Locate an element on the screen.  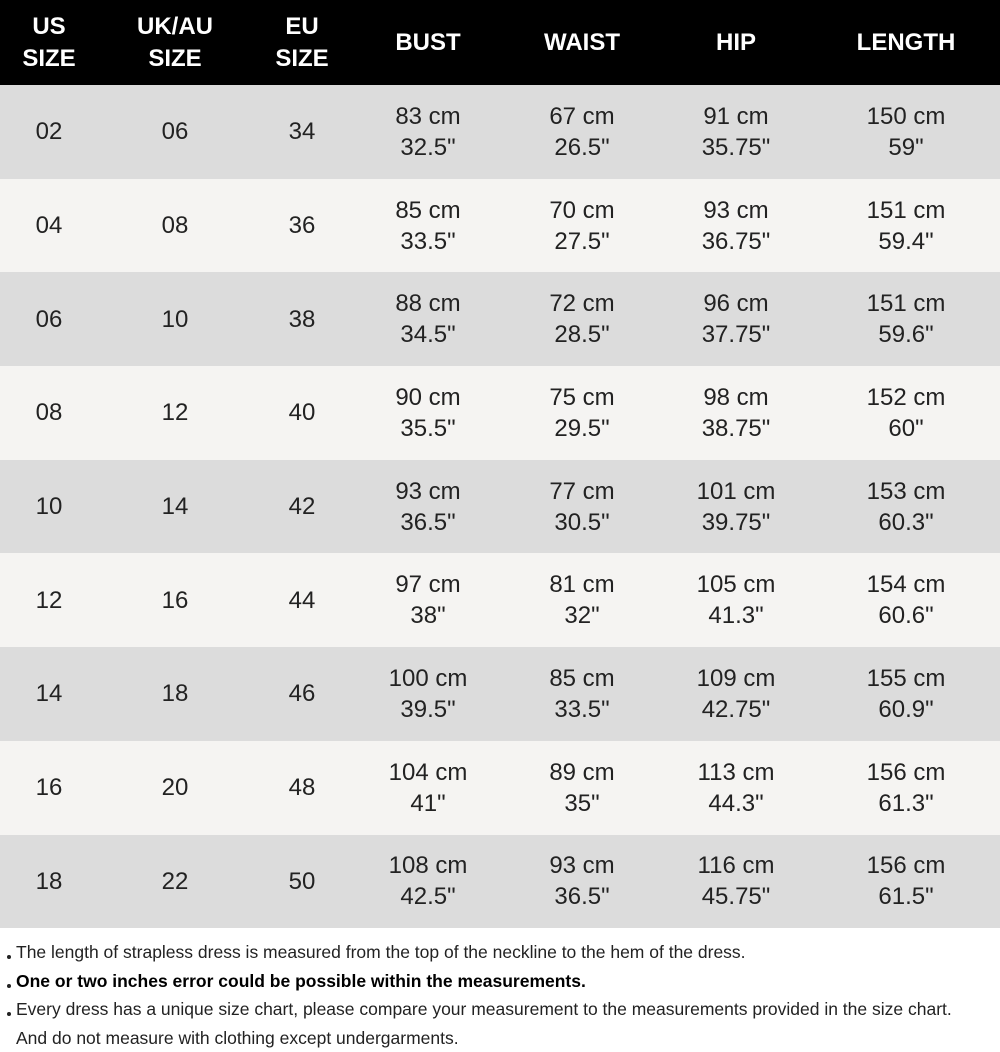
cell: 48 is located at coordinates (302, 788).